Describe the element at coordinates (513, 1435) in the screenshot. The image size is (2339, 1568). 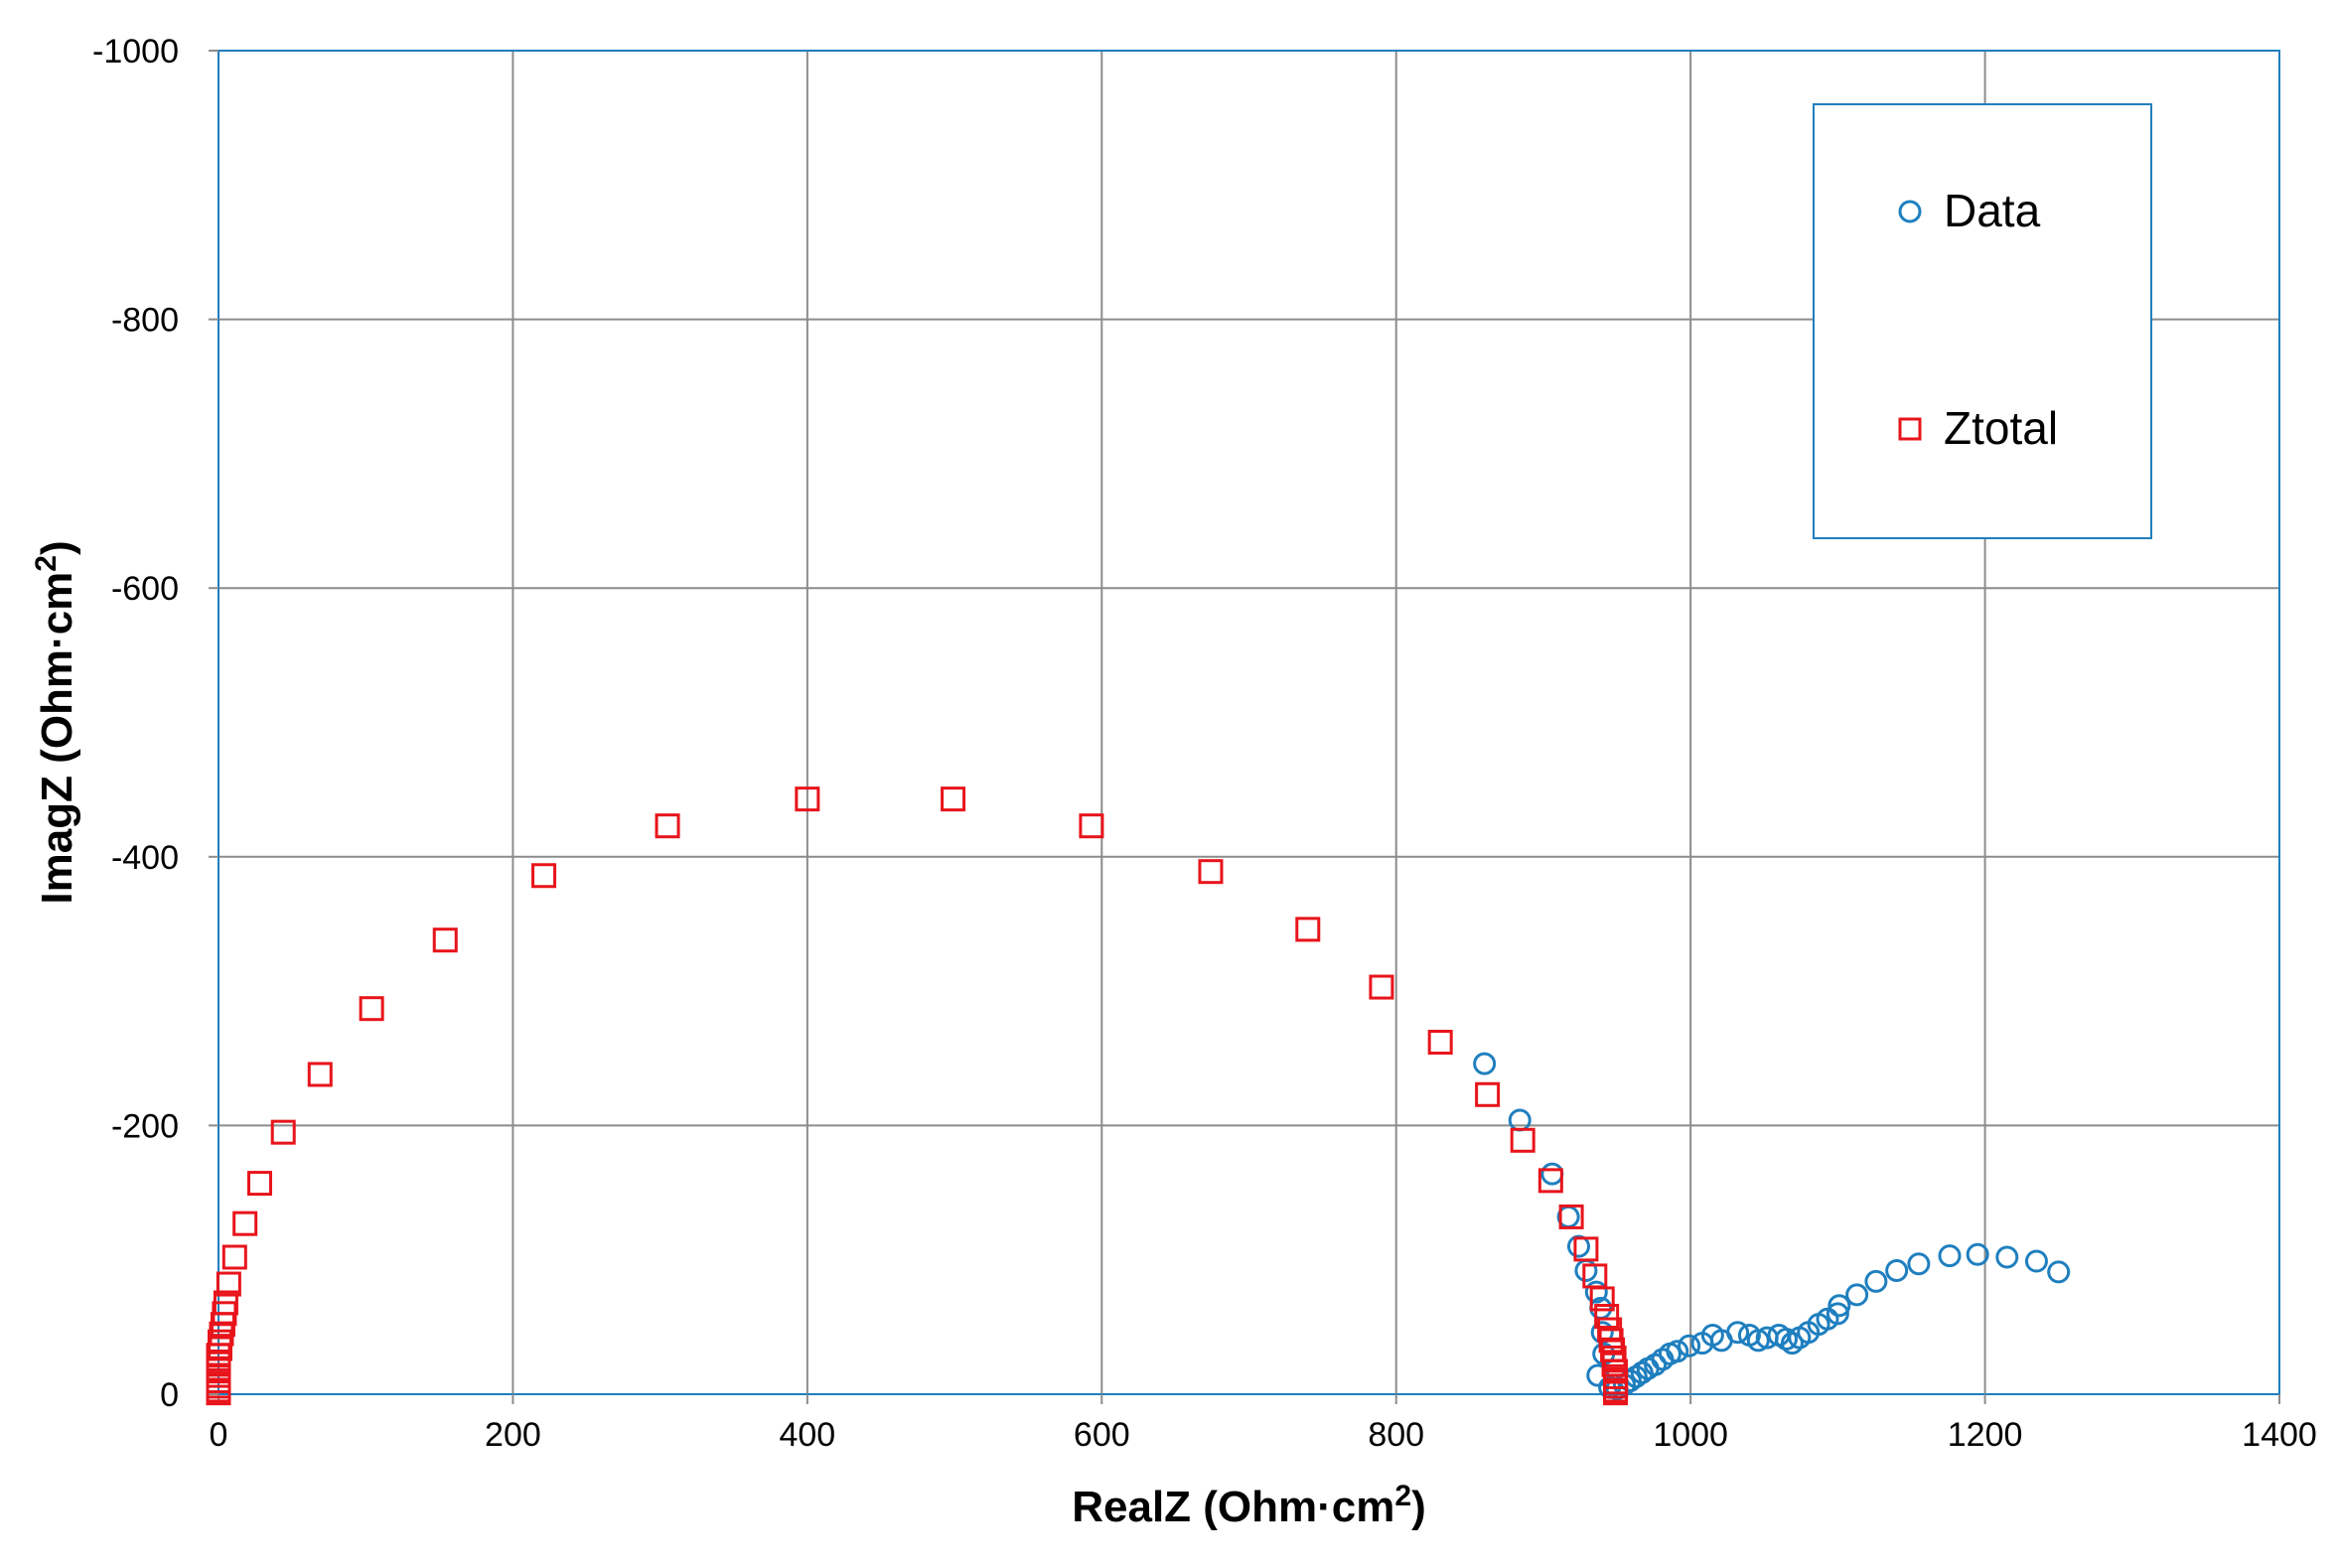
I see `x-tick-label: 200` at that location.